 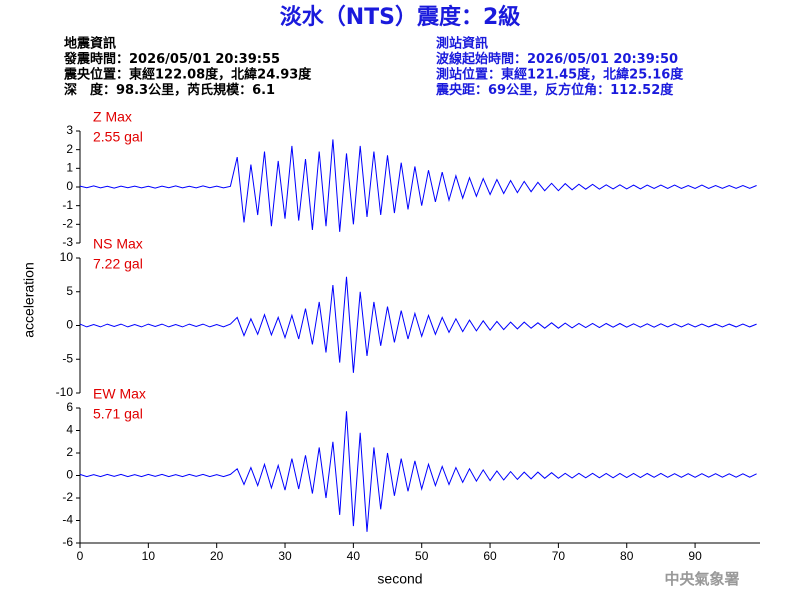 What do you see at coordinates (627, 556) in the screenshot?
I see `x-tick-label: 80` at bounding box center [627, 556].